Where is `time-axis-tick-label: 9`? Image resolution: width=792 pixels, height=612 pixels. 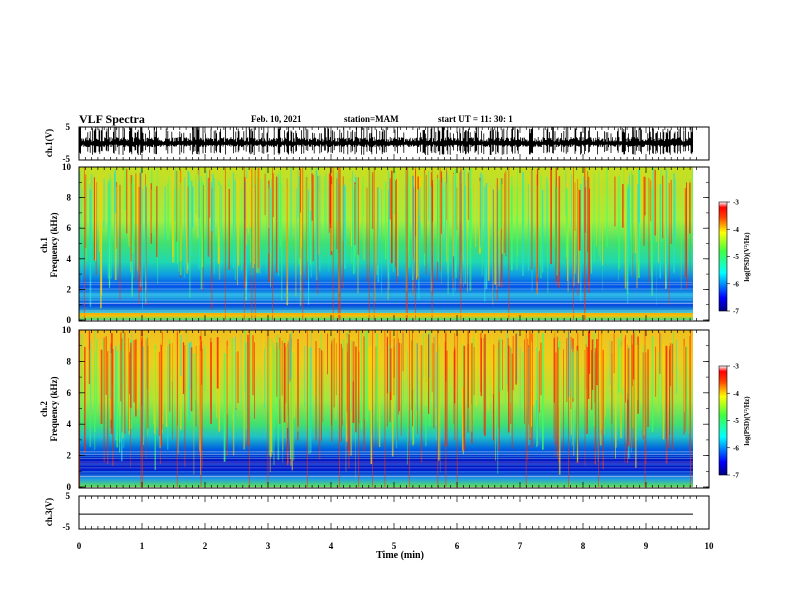
time-axis-tick-label: 9 is located at coordinates (646, 546).